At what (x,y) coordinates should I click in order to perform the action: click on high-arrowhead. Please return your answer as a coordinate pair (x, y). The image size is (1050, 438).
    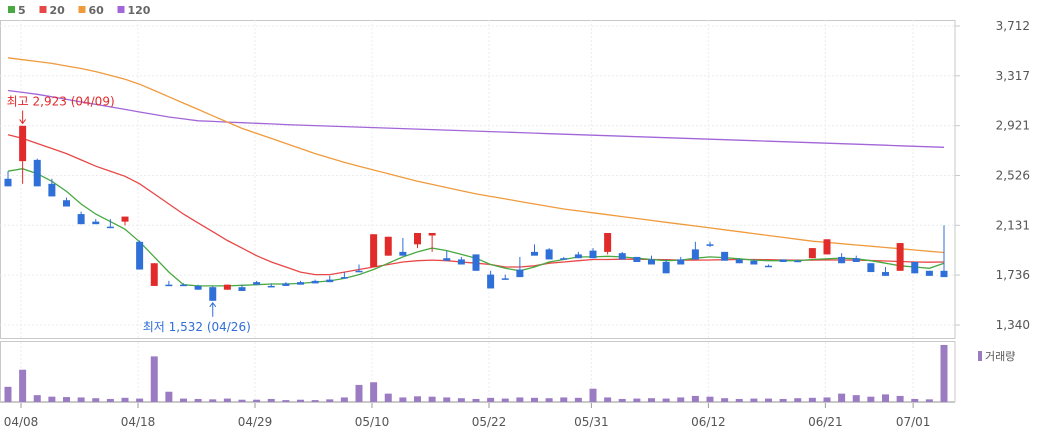
    Looking at the image, I should click on (23, 122).